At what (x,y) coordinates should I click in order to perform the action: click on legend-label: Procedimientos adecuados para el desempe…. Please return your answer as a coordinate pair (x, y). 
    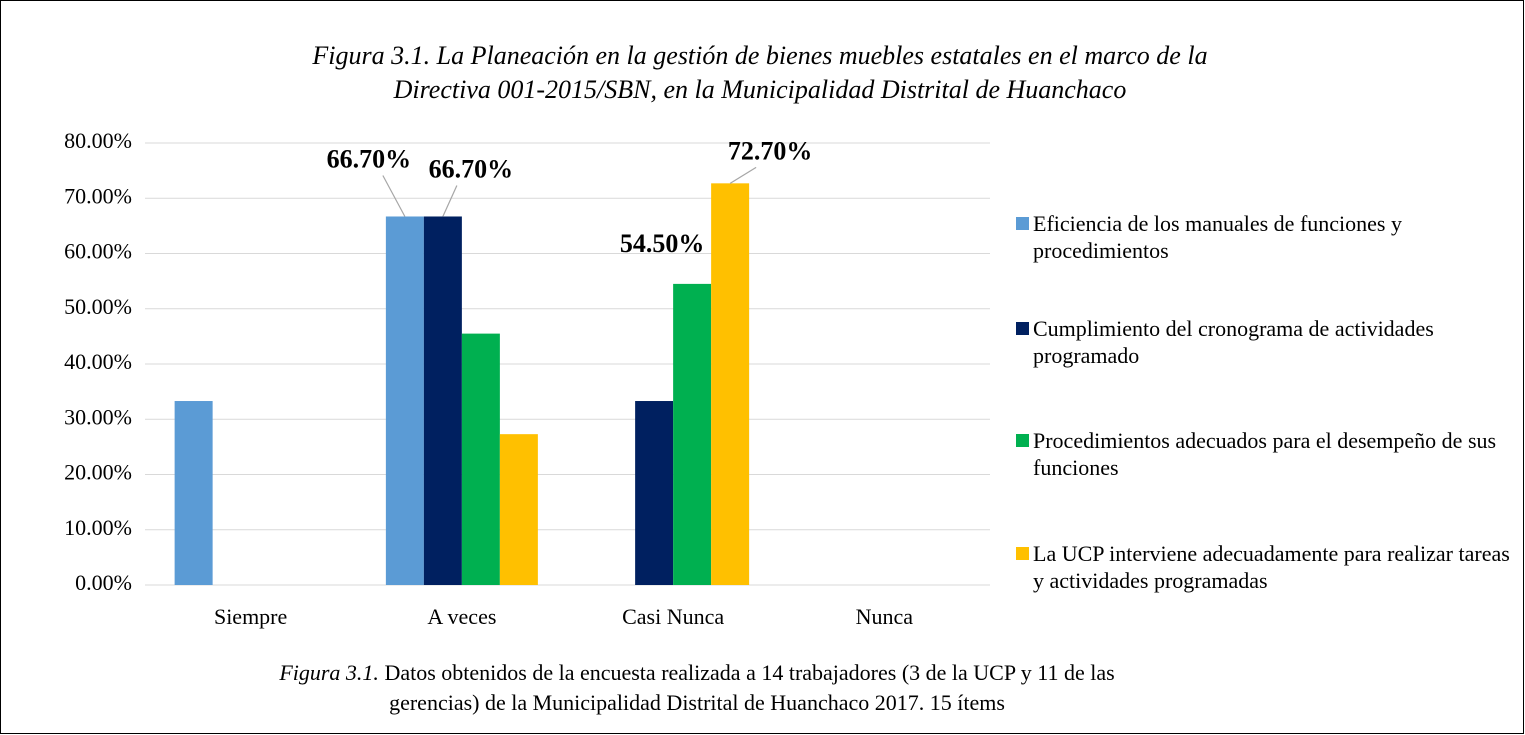
    Looking at the image, I should click on (1265, 454).